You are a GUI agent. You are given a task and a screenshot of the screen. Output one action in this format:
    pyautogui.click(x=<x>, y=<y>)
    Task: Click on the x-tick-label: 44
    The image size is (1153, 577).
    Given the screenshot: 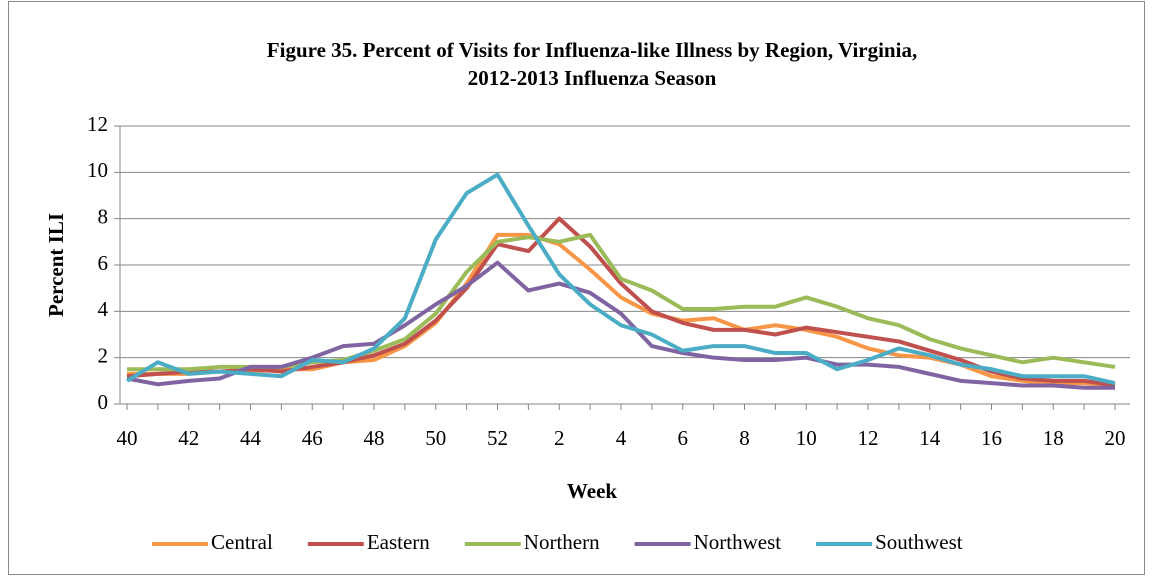 What is the action you would take?
    pyautogui.click(x=251, y=438)
    